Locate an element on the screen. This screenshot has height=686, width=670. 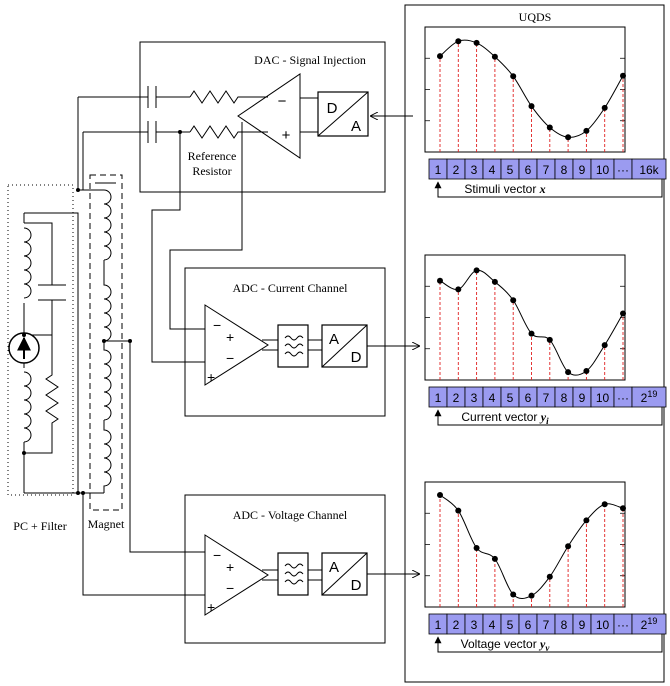
adc-voltage-converter-d: D is located at coordinates (356, 585).